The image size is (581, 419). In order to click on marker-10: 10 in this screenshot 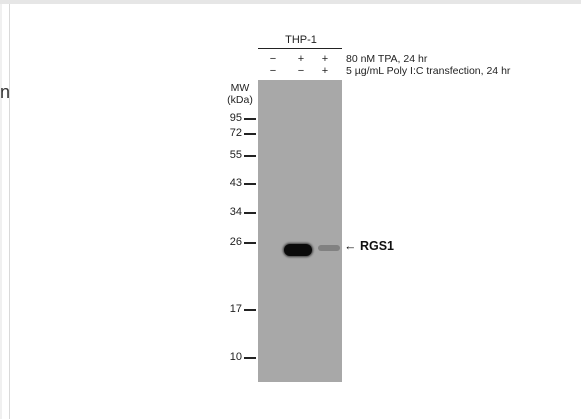, I will do `click(239, 357)`.